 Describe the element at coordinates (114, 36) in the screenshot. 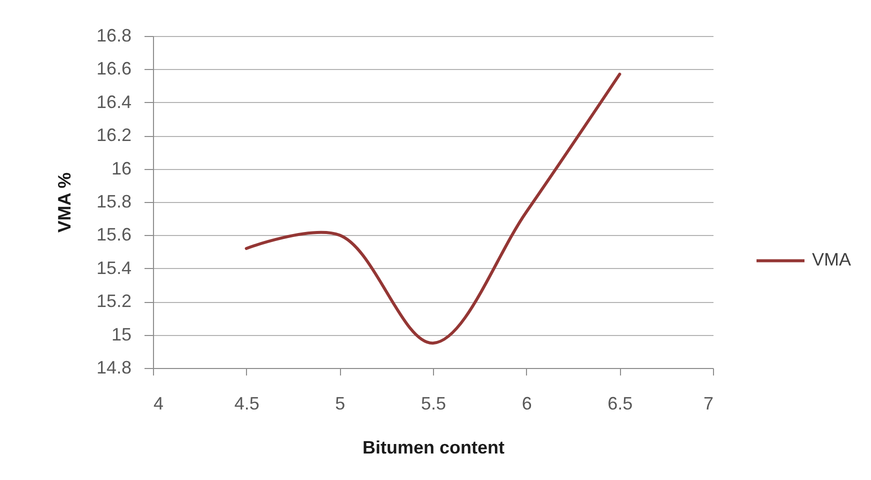

I see `y-tick-label: 16.8` at that location.